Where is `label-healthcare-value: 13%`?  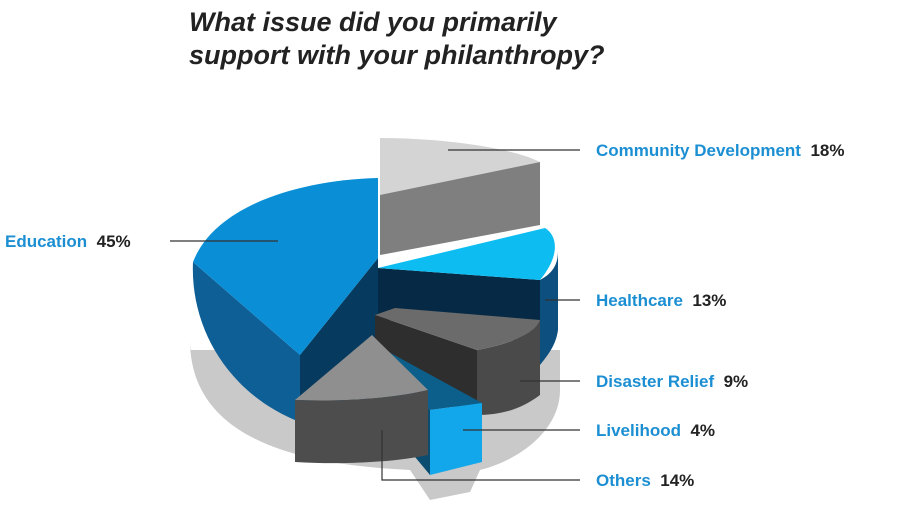 label-healthcare-value: 13% is located at coordinates (709, 300).